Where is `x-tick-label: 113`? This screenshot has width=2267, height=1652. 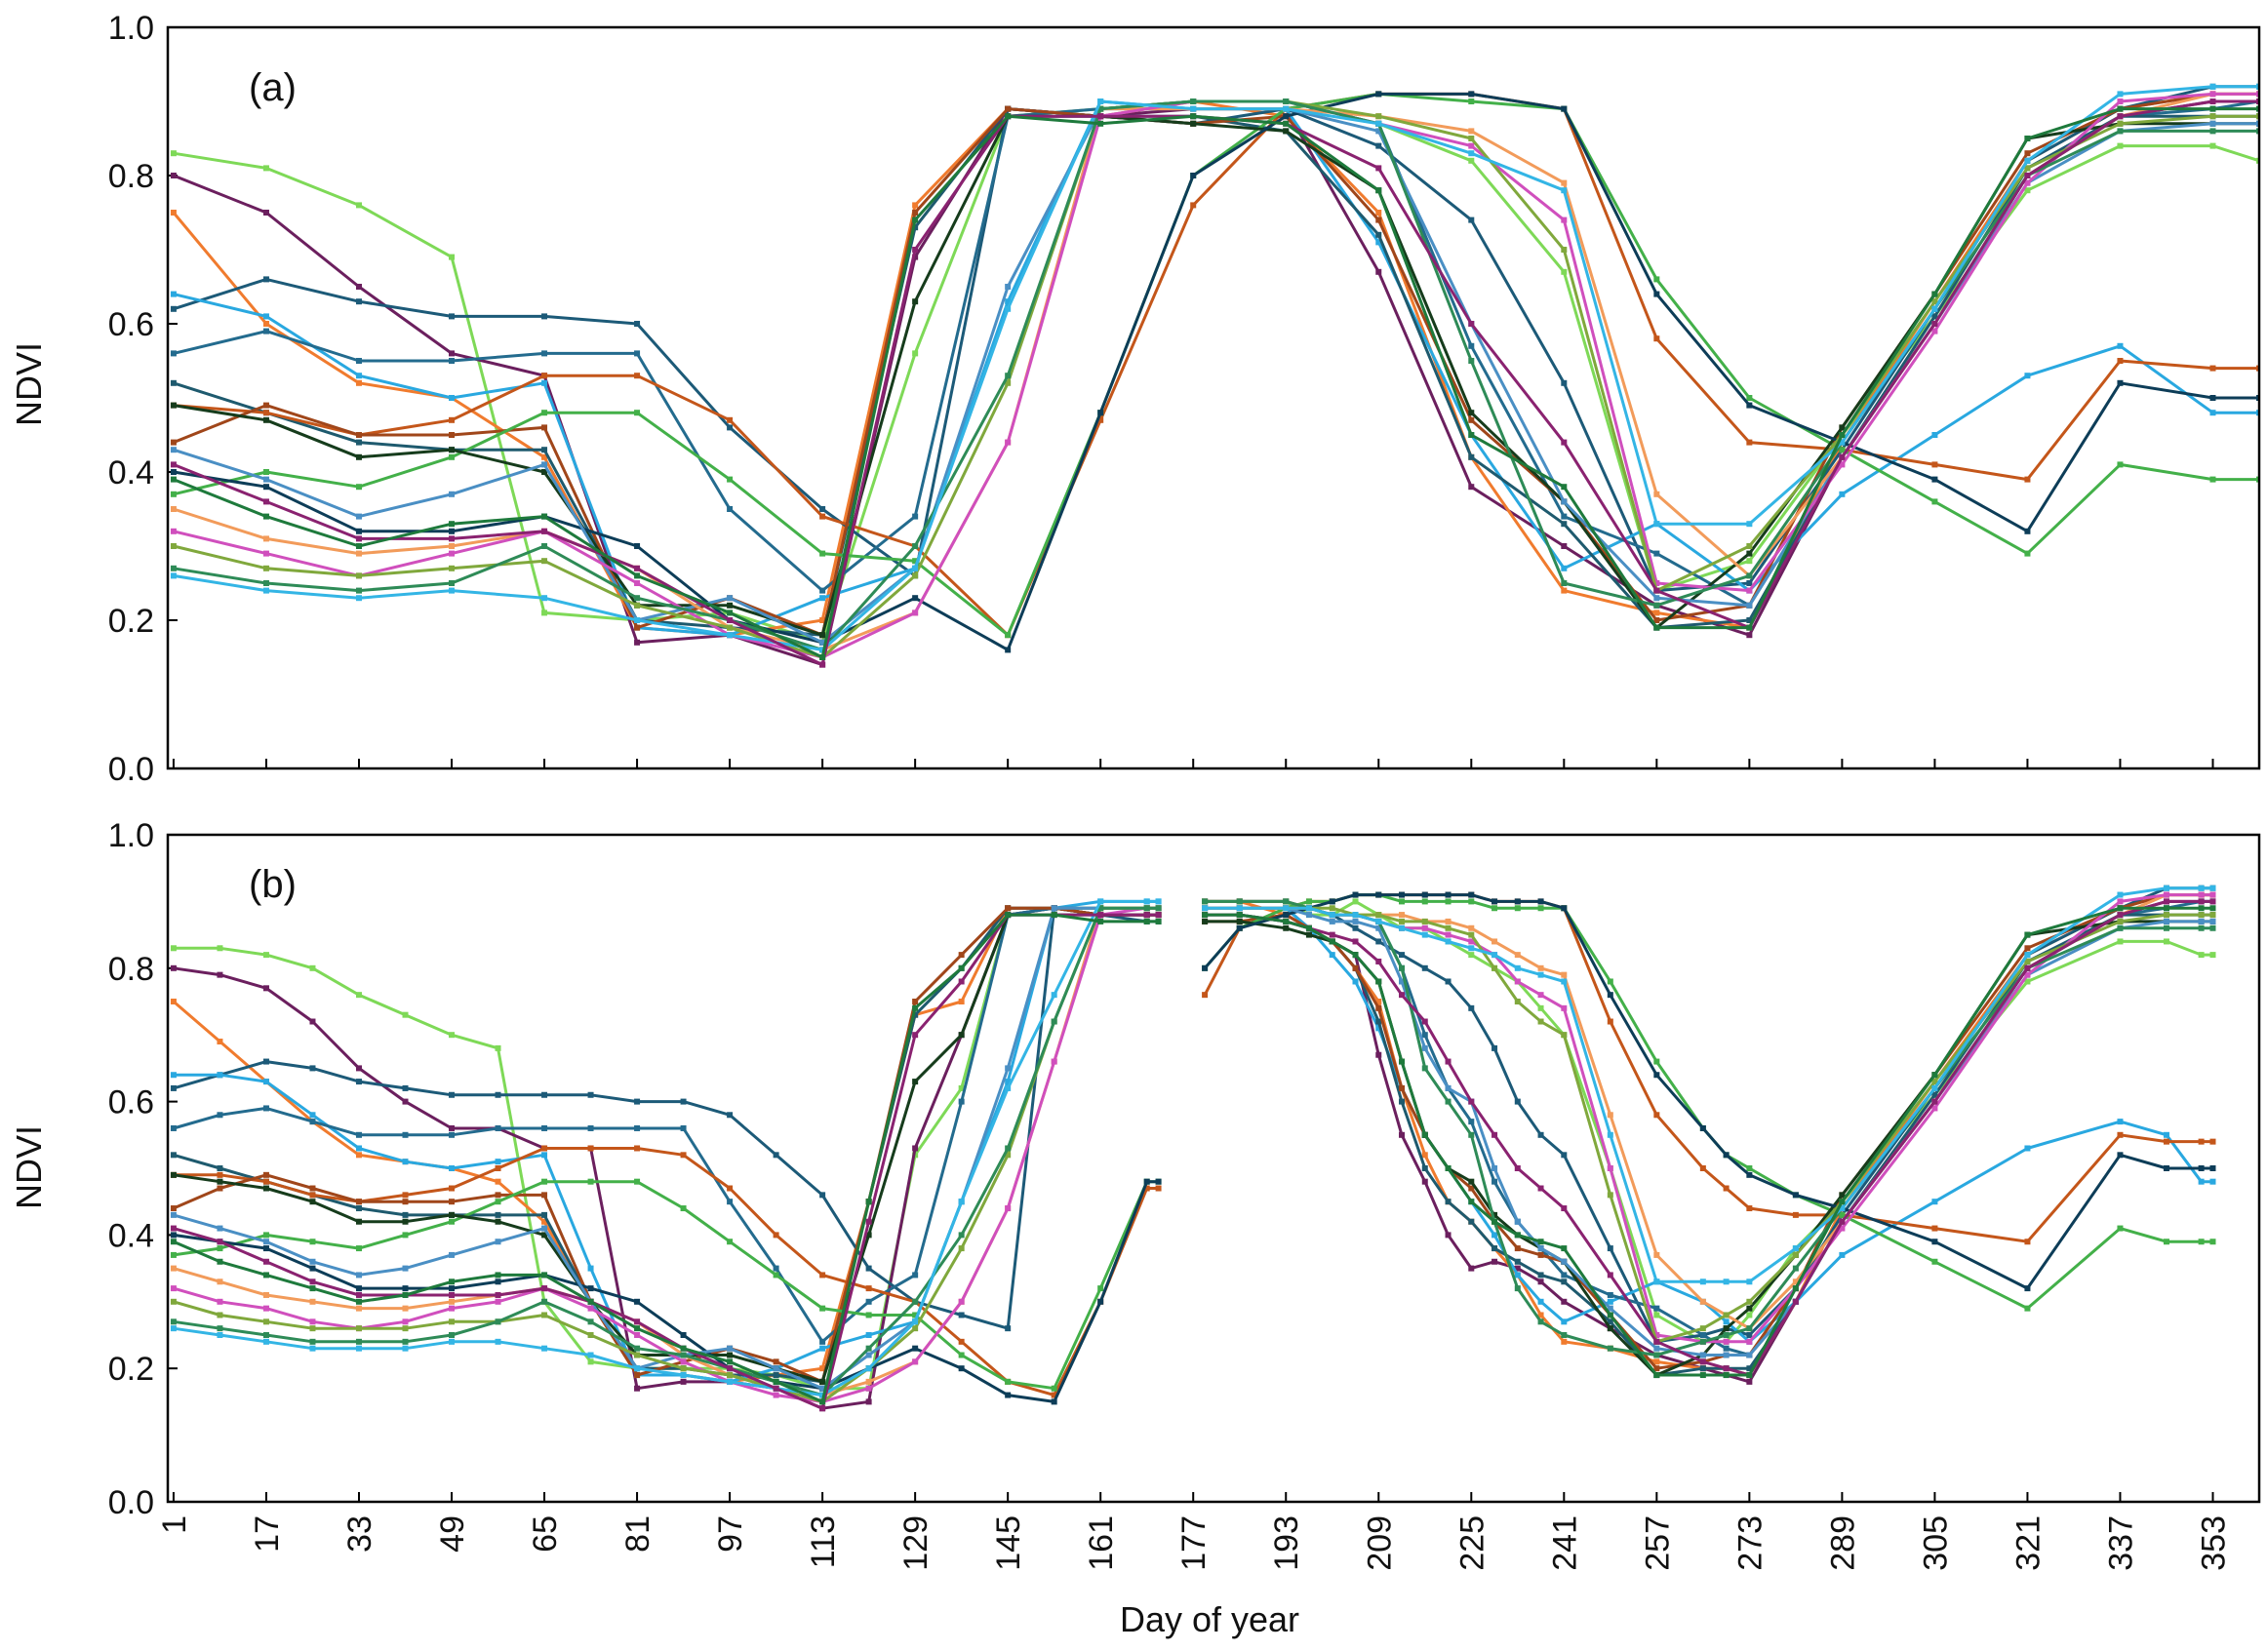 x-tick-label: 113 is located at coordinates (824, 1541).